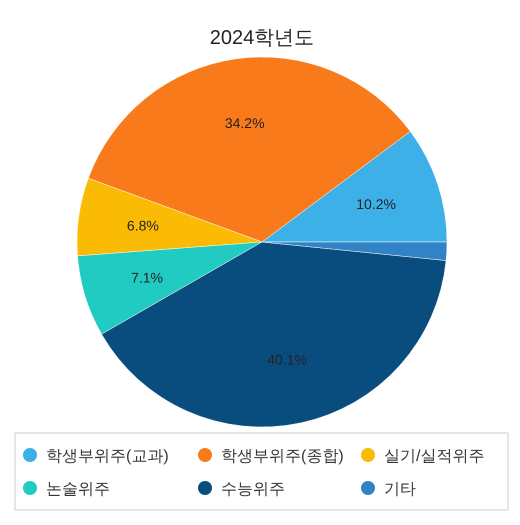 The image size is (520, 525). Describe the element at coordinates (244, 123) in the screenshot. I see `data-label: 34.2%` at that location.